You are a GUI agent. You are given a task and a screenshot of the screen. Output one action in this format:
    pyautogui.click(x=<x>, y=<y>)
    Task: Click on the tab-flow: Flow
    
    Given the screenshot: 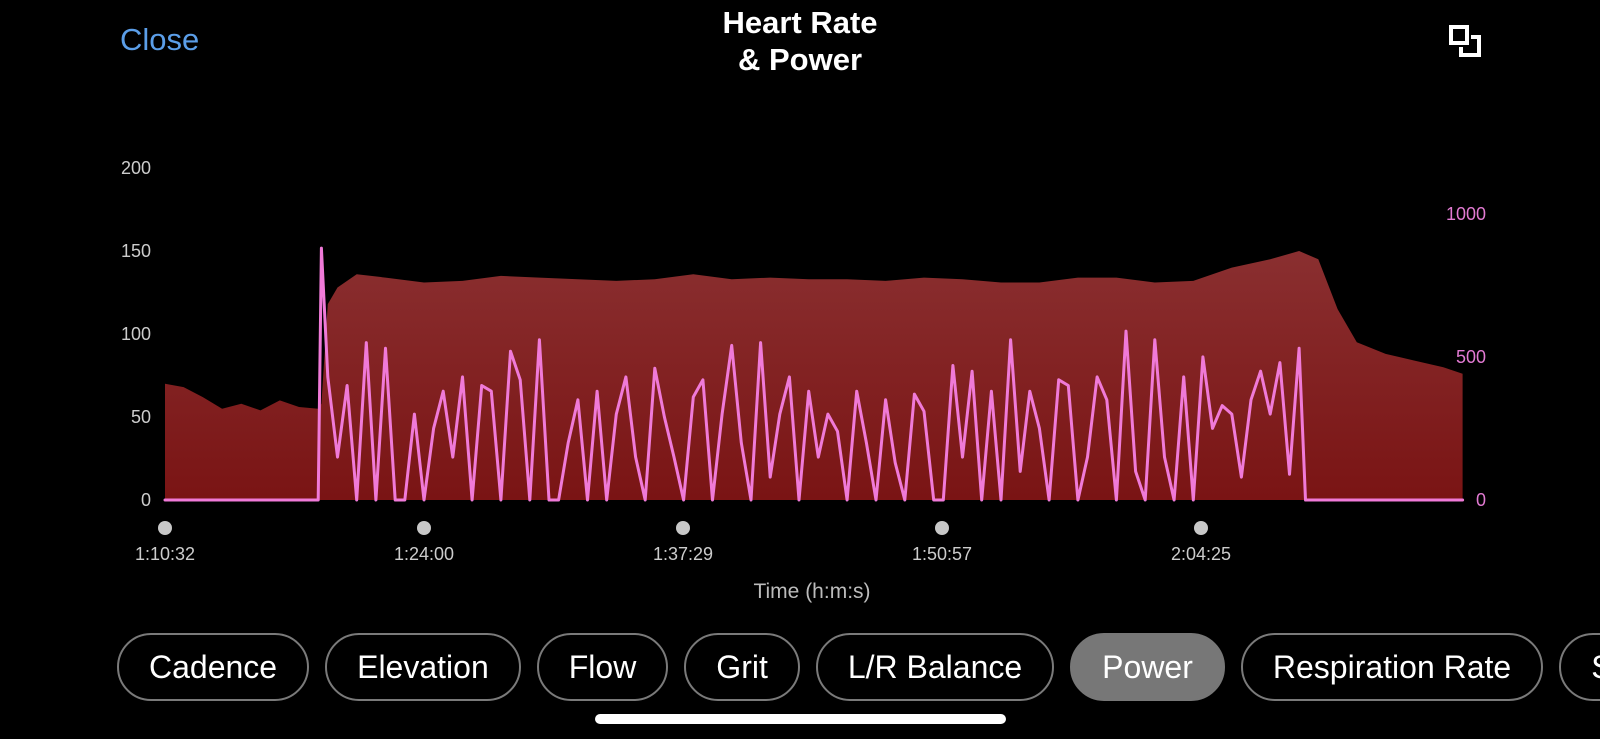 What is the action you would take?
    pyautogui.click(x=602, y=667)
    